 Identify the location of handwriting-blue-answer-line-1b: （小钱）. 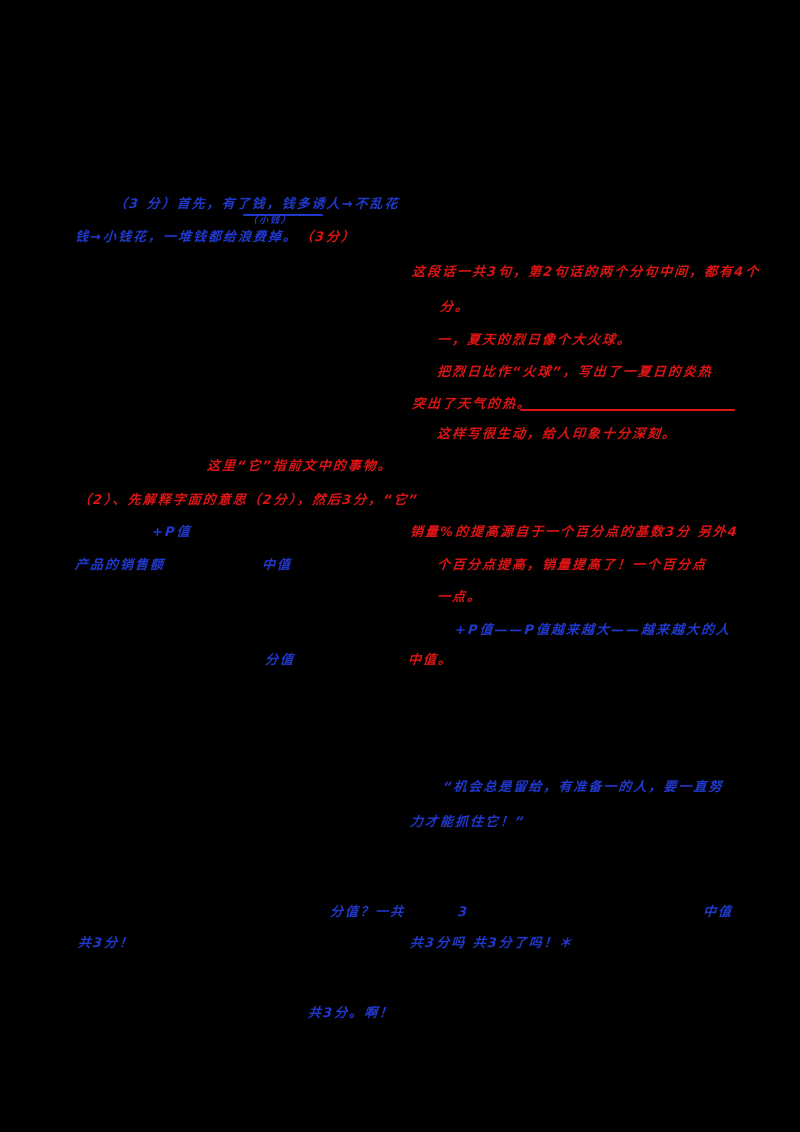
(270, 221).